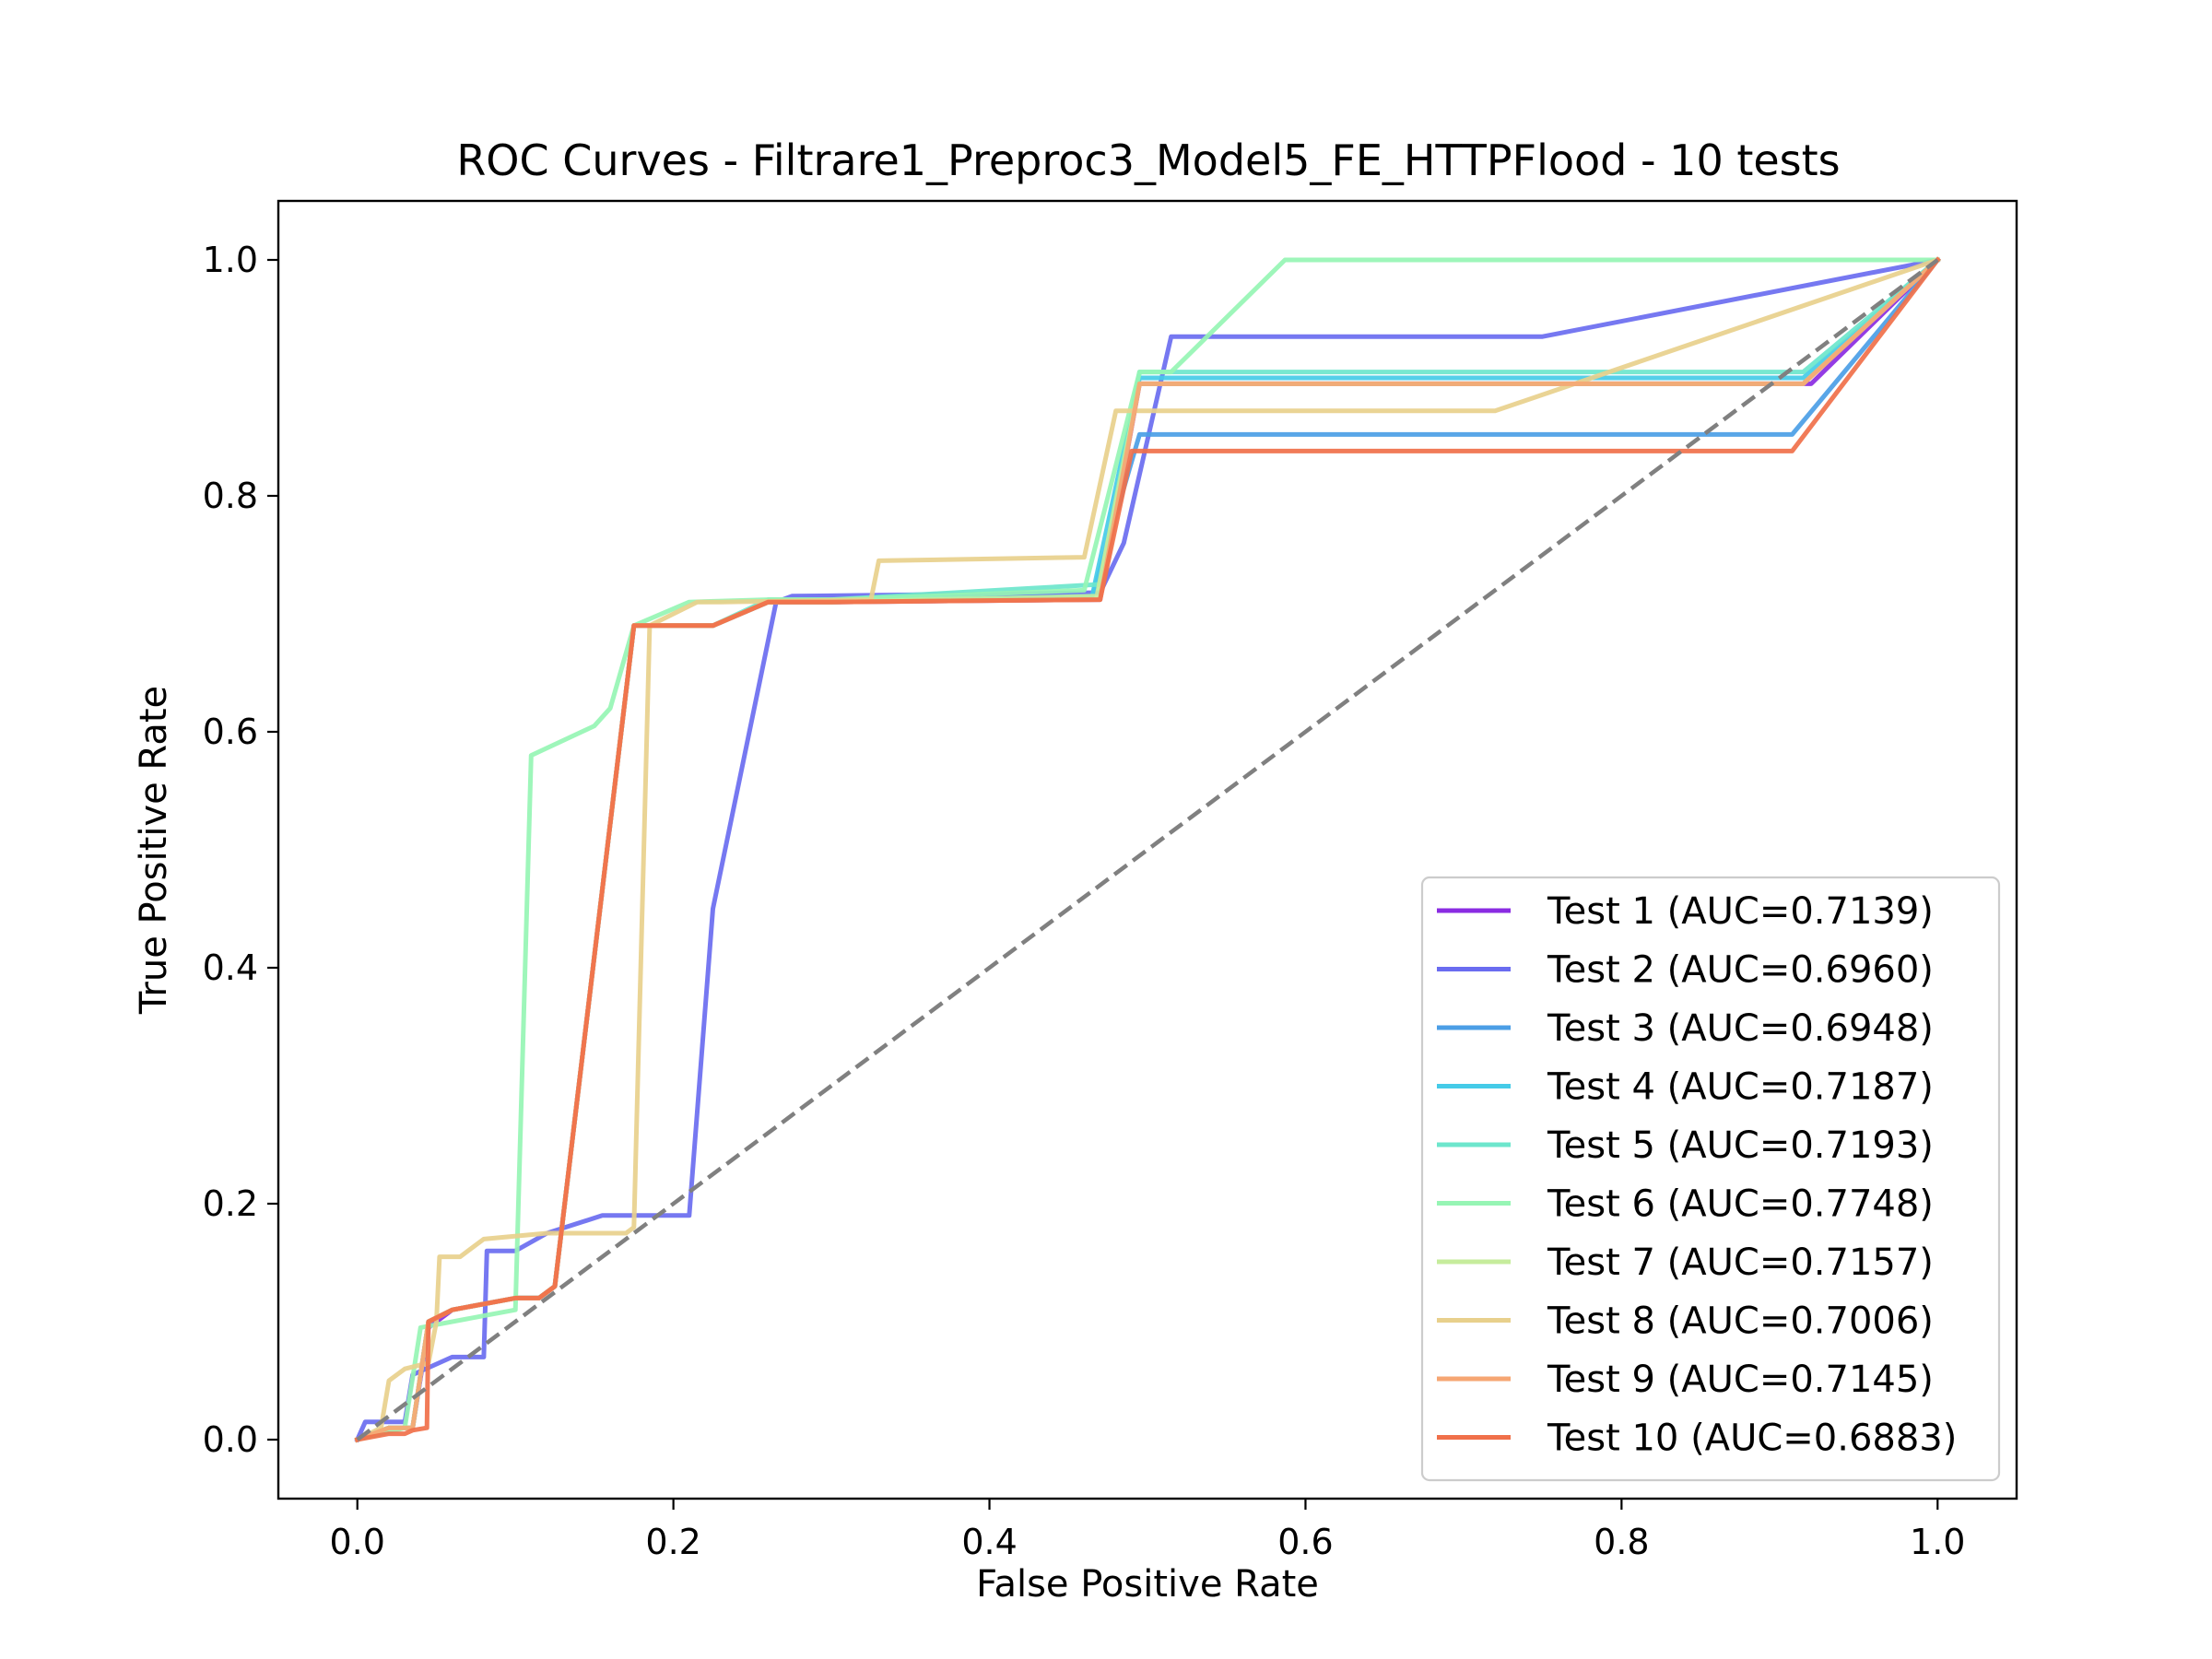 This screenshot has height=1659, width=2212. I want to click on x-tick-label: 0.6, so click(1305, 1542).